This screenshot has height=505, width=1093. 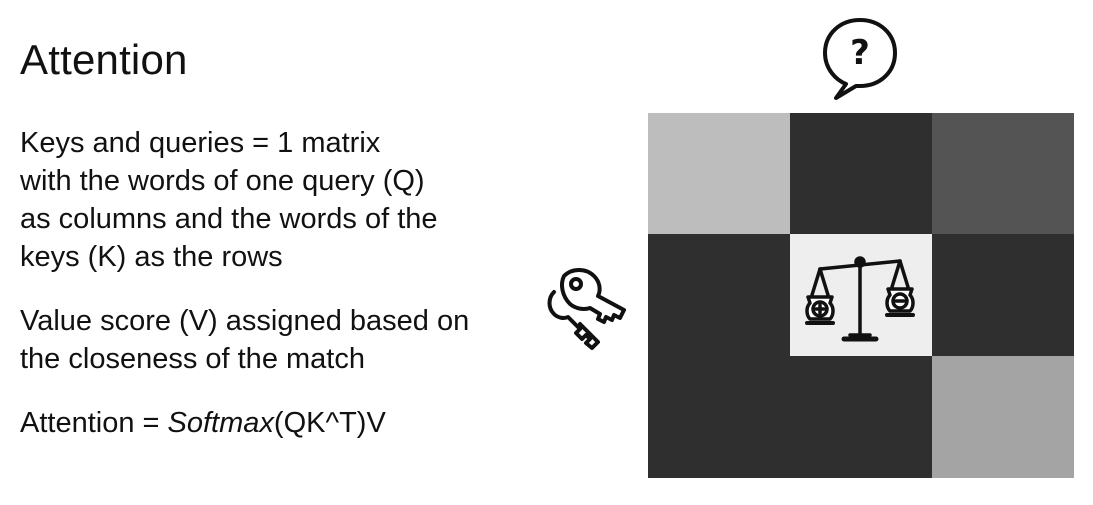 What do you see at coordinates (151, 257) in the screenshot?
I see `text-line: keys (K) as the rows` at bounding box center [151, 257].